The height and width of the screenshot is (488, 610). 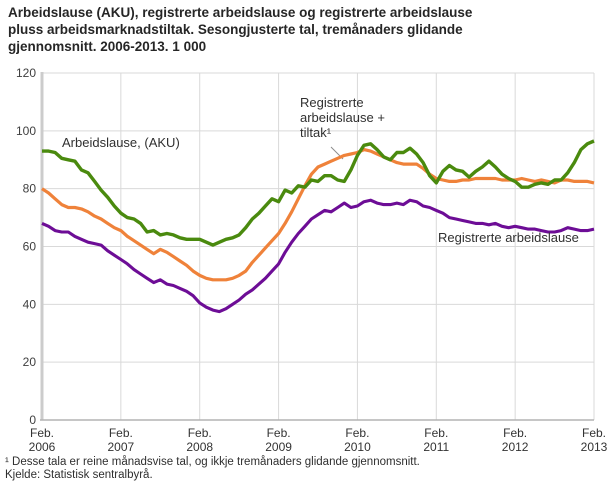 What do you see at coordinates (32, 420) in the screenshot?
I see `y-axis-tick-label: 0` at bounding box center [32, 420].